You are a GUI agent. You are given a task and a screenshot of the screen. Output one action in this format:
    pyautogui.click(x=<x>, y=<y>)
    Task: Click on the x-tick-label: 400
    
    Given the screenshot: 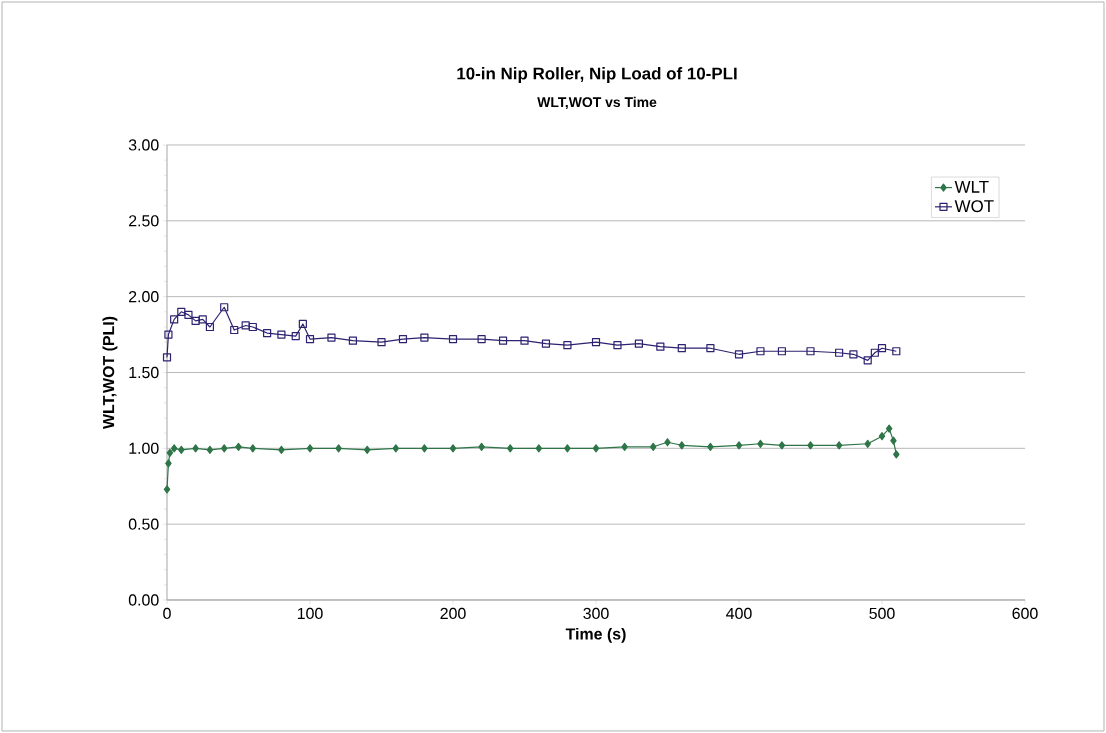 What is the action you would take?
    pyautogui.click(x=739, y=613)
    